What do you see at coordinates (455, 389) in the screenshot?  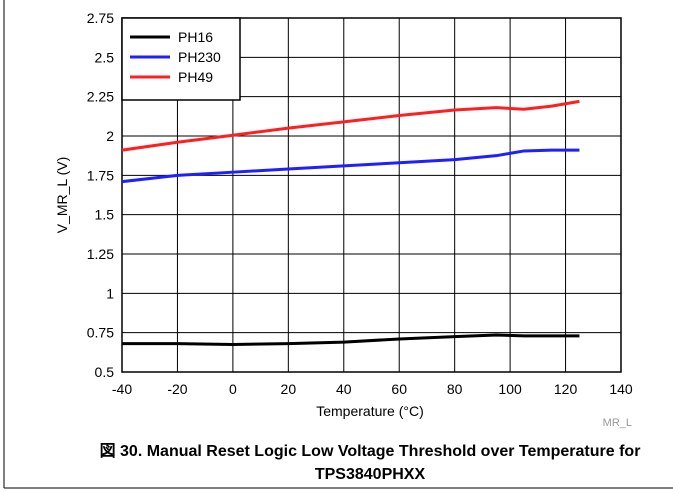 I see `x-tick-label: 80` at bounding box center [455, 389].